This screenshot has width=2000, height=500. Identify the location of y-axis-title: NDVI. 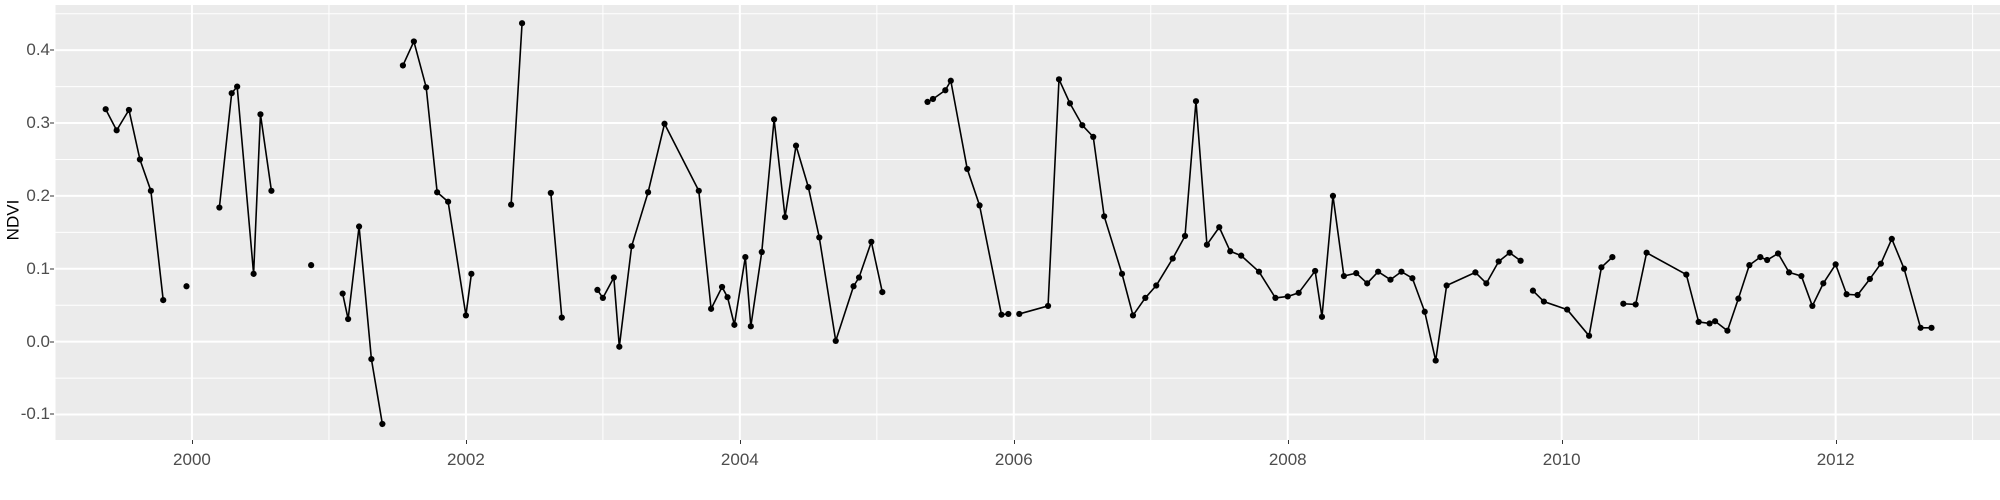
(13, 220).